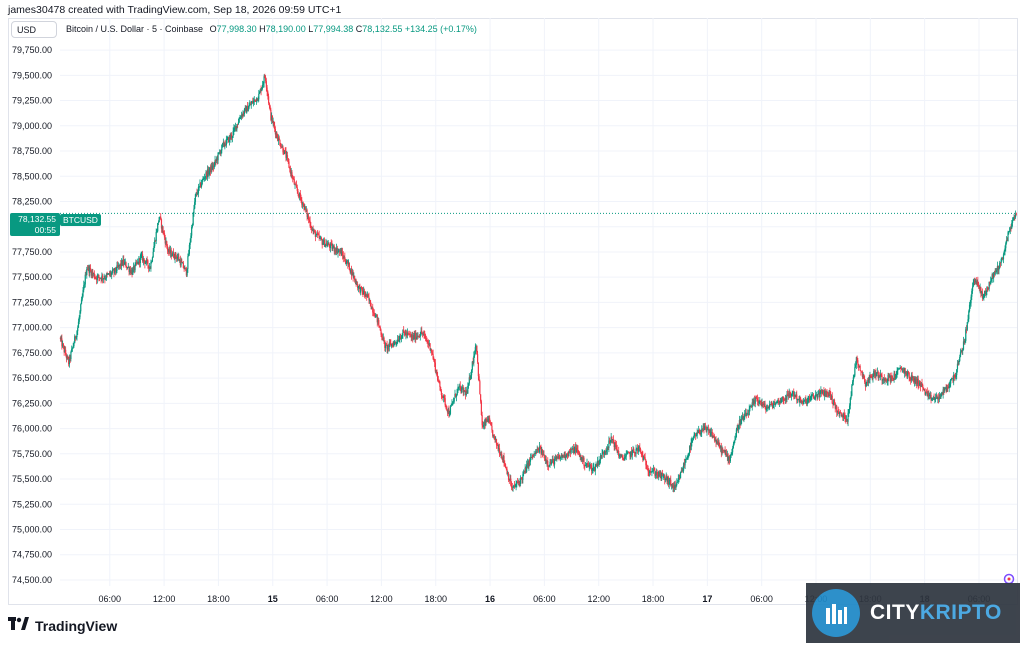  I want to click on x-tick-label: 18:00, so click(218, 599).